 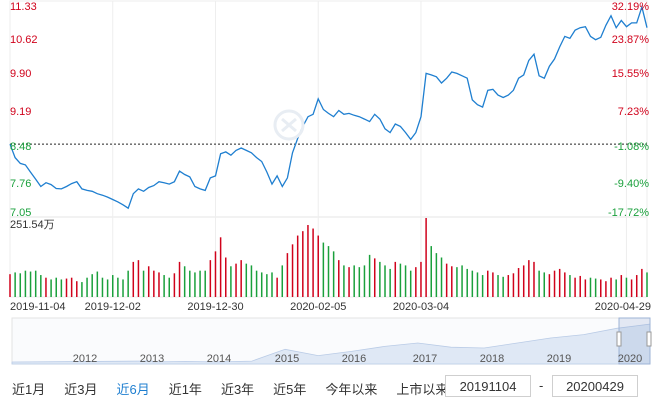 What do you see at coordinates (351, 389) in the screenshot?
I see `range-button-ytd: 今年以来` at bounding box center [351, 389].